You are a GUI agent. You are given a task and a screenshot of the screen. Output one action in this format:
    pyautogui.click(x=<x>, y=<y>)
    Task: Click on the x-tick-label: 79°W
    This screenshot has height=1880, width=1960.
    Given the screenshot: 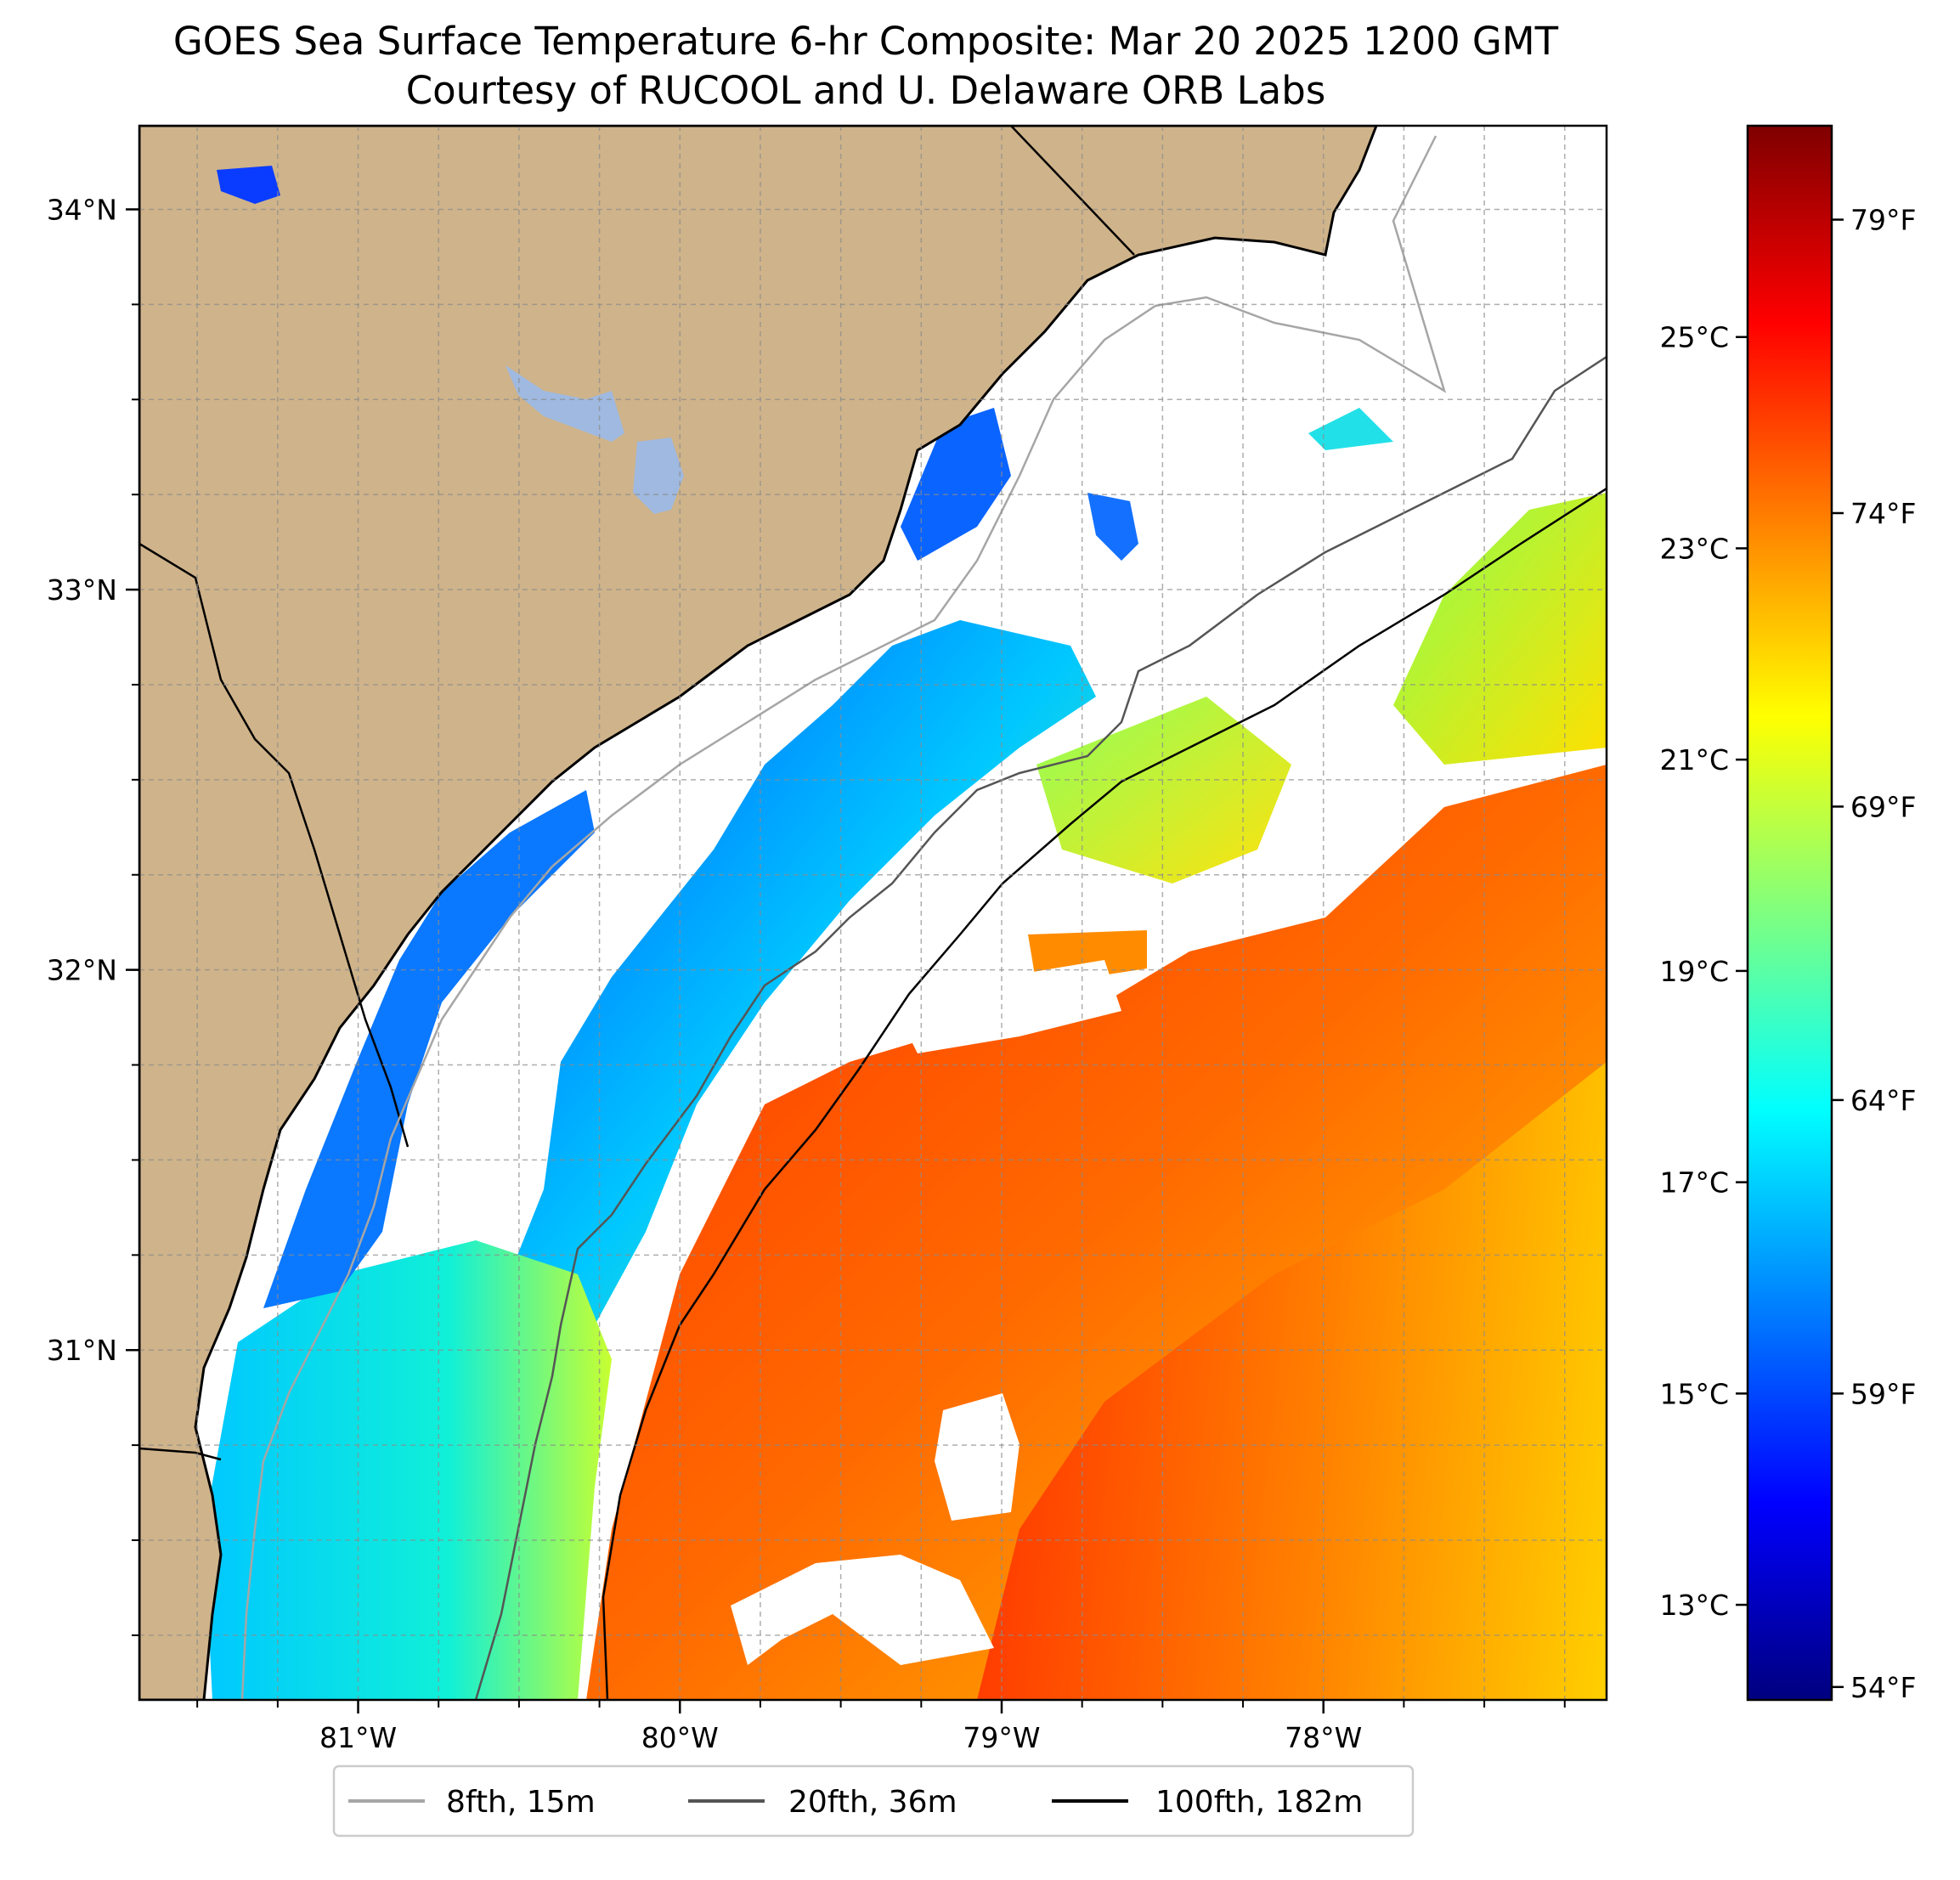 What is the action you would take?
    pyautogui.click(x=1002, y=1738)
    